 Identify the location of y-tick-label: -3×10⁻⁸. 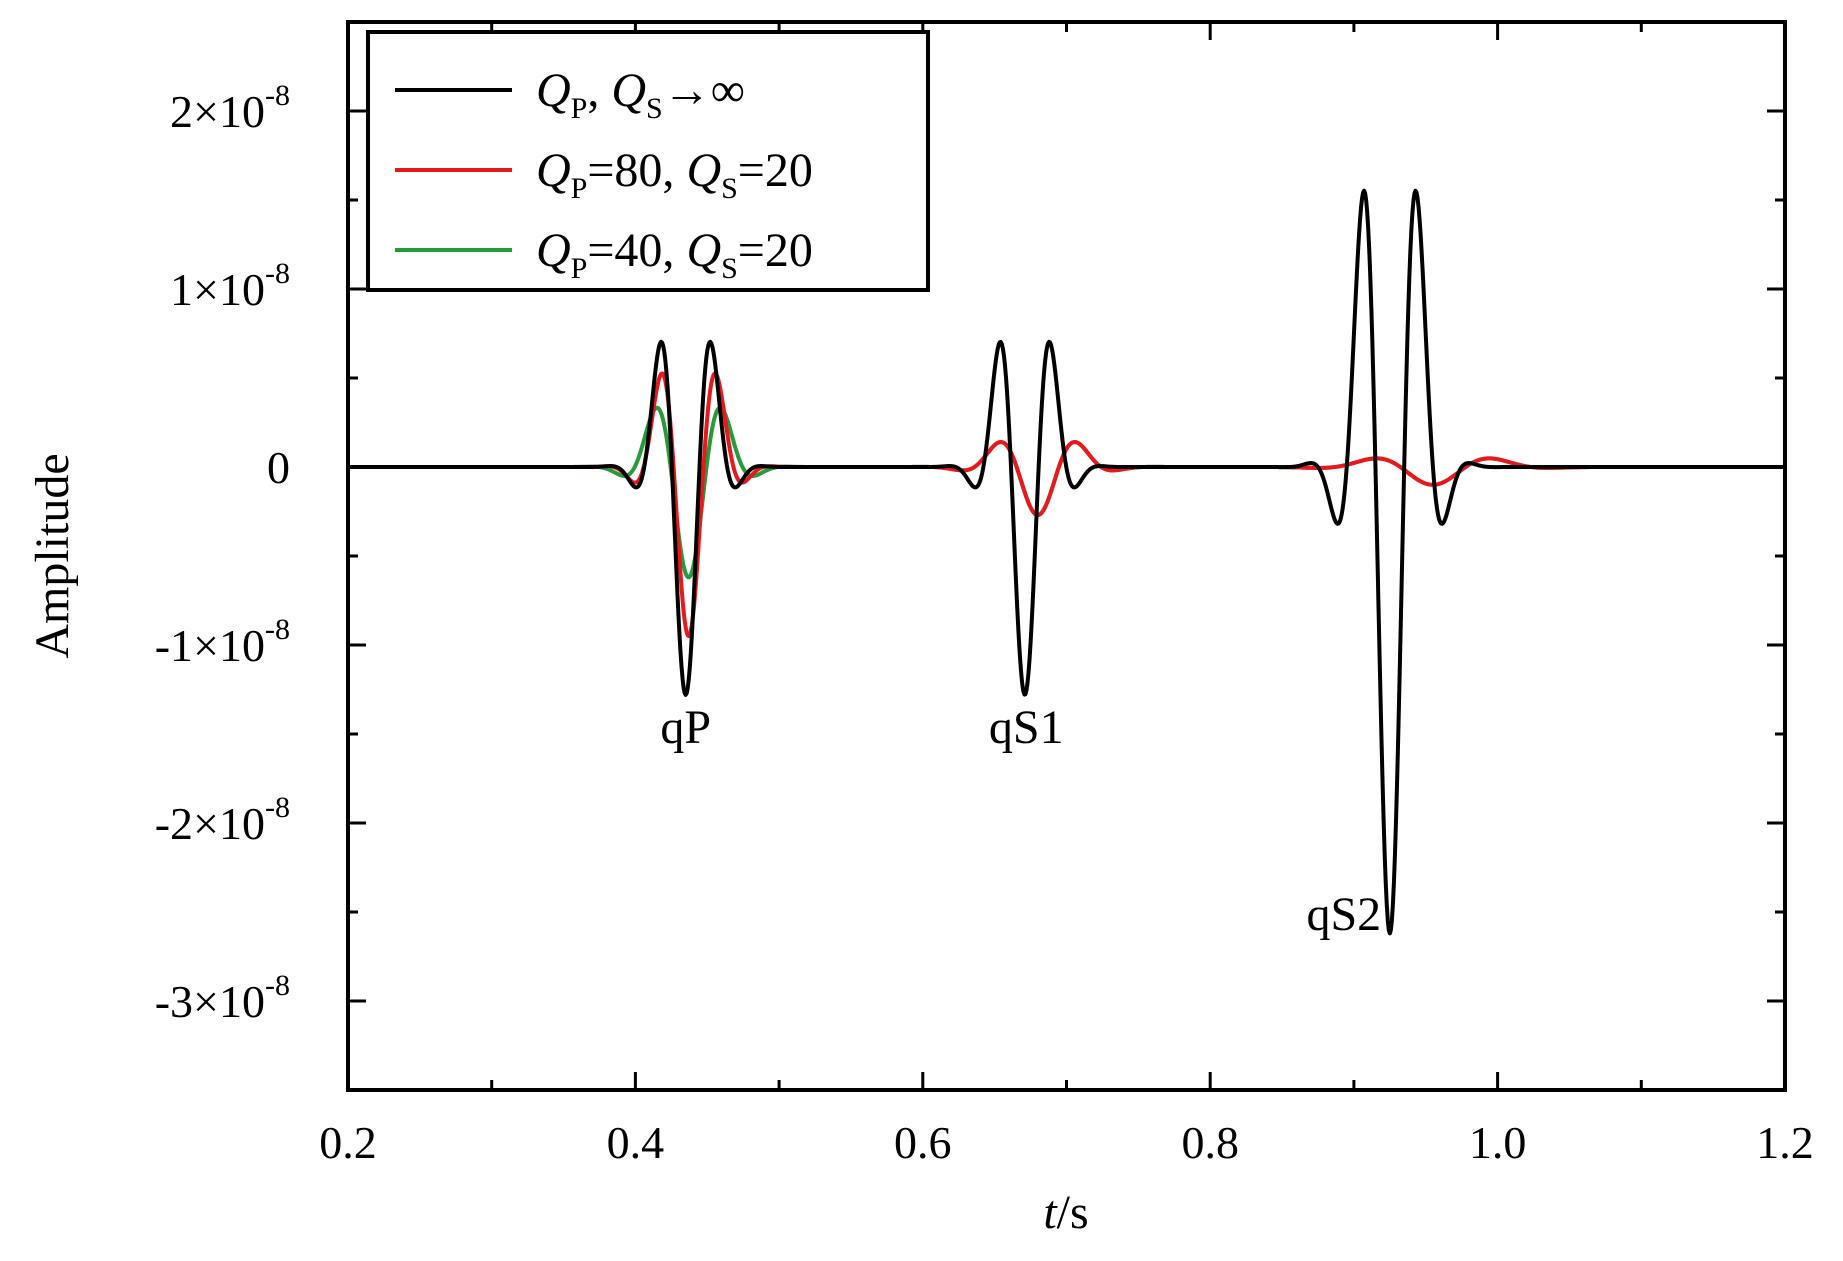
(222, 998).